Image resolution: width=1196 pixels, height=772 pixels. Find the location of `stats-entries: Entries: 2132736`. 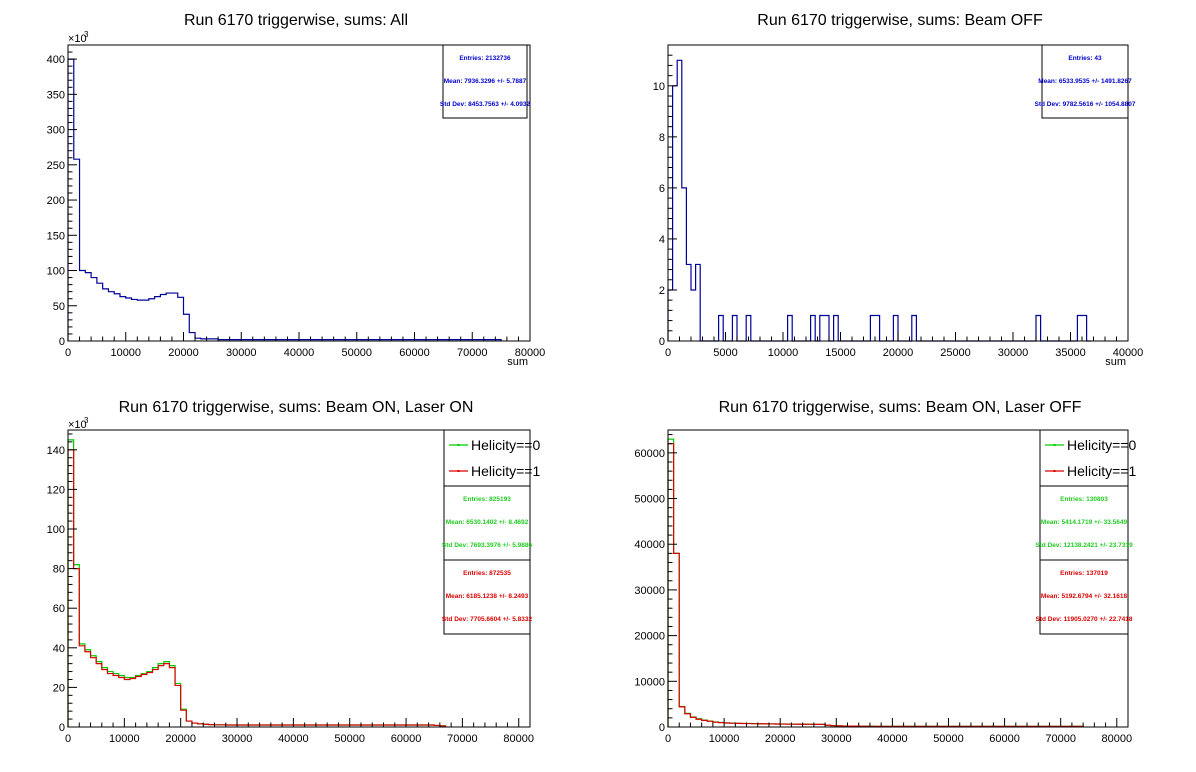

stats-entries: Entries: 2132736 is located at coordinates (485, 58).